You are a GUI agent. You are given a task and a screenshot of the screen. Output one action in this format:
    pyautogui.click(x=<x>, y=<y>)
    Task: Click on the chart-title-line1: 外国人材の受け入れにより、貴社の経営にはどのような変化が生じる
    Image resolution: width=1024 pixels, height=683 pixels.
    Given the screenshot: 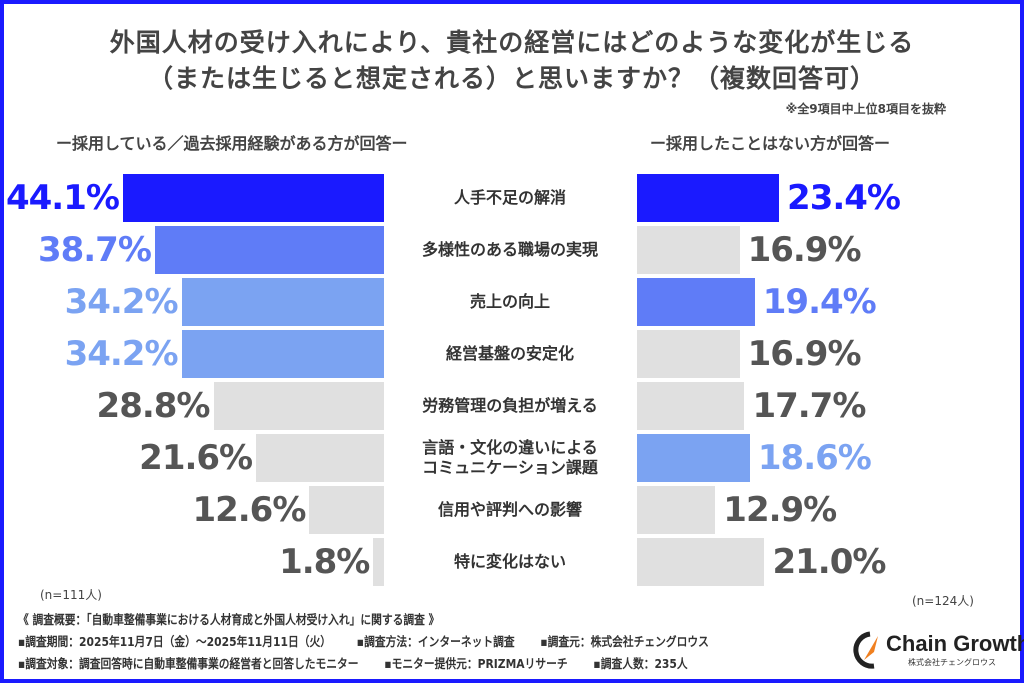 What is the action you would take?
    pyautogui.click(x=512, y=42)
    